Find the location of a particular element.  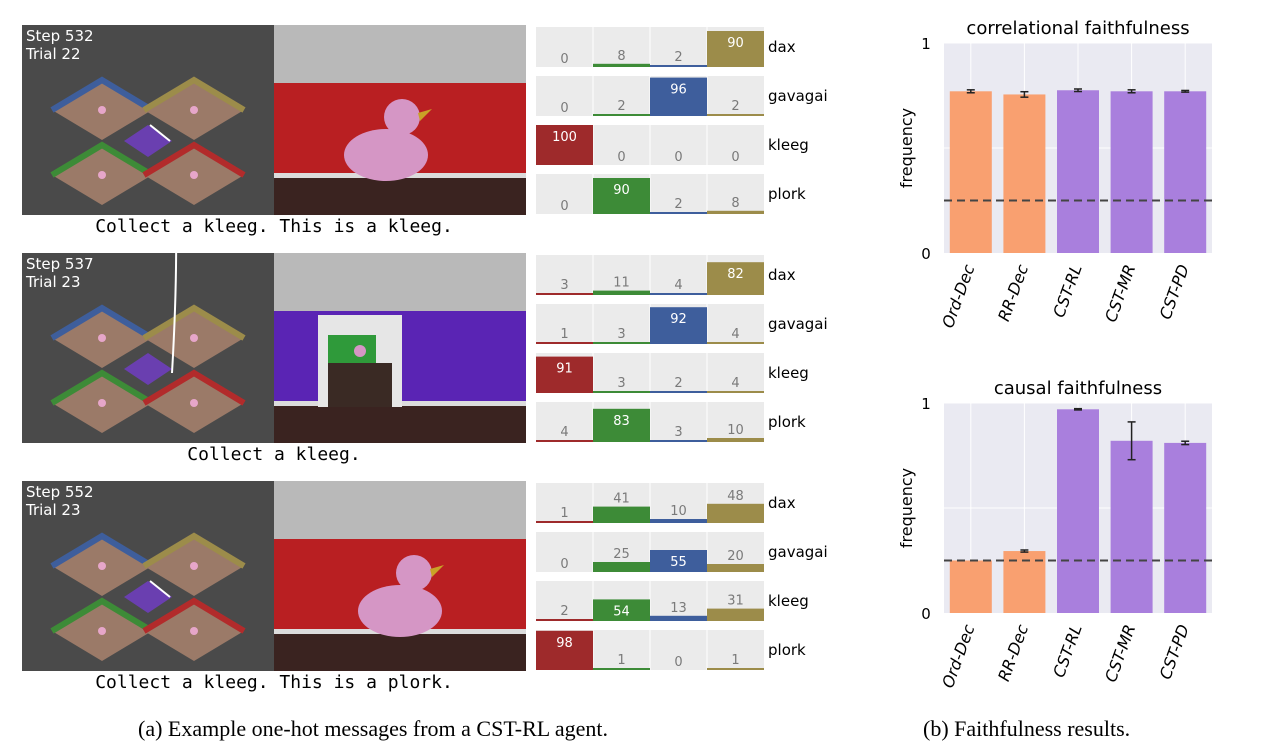

step-trial-label-2: Step 537 Trial 23 is located at coordinates (60, 273).